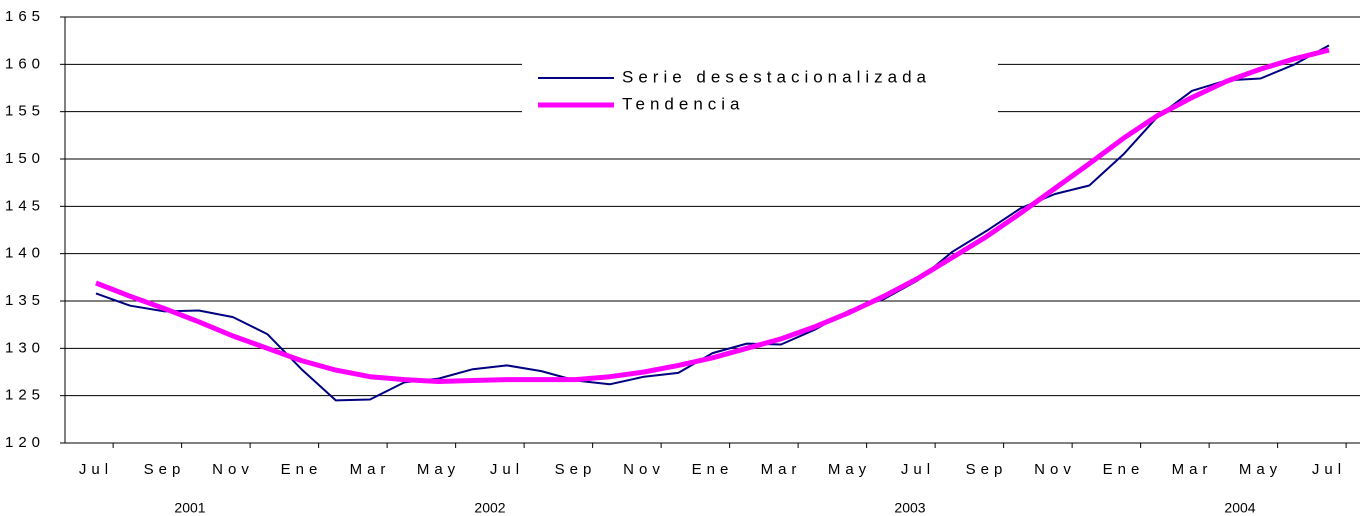  What do you see at coordinates (776, 76) in the screenshot?
I see `legend-label: Serie desestacionalizada` at bounding box center [776, 76].